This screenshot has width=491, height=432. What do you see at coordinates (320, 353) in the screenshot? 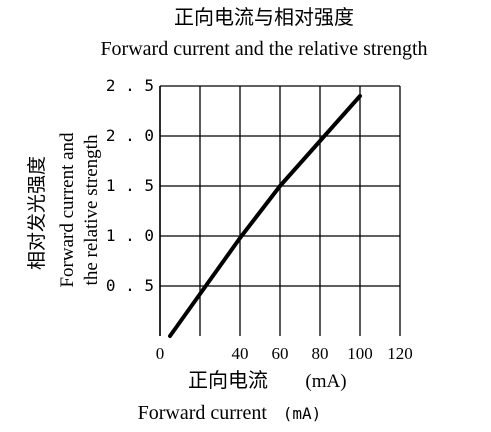
I see `x-tick-label-80: 80` at bounding box center [320, 353].